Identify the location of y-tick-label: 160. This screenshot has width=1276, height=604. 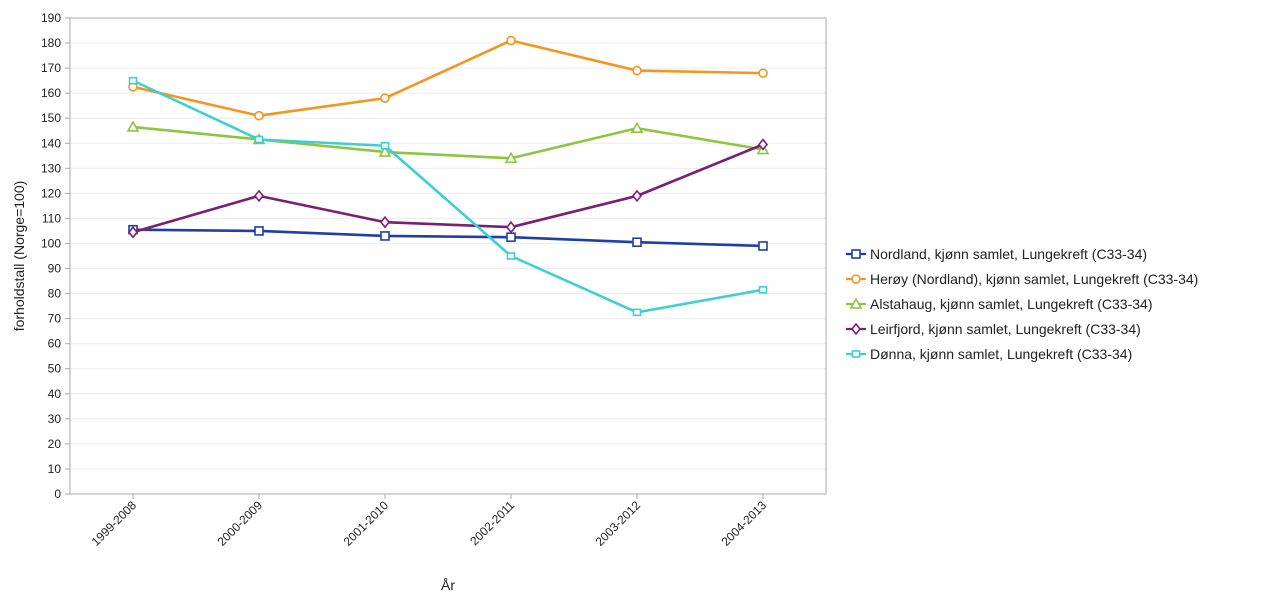
(51, 93).